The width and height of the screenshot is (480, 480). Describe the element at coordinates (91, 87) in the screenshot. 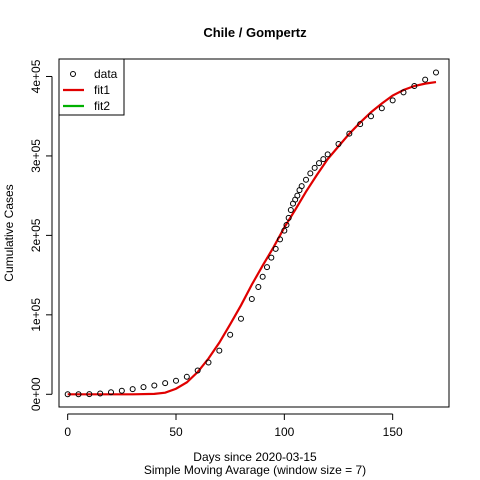

I see `legend: data fit1 fit2` at that location.